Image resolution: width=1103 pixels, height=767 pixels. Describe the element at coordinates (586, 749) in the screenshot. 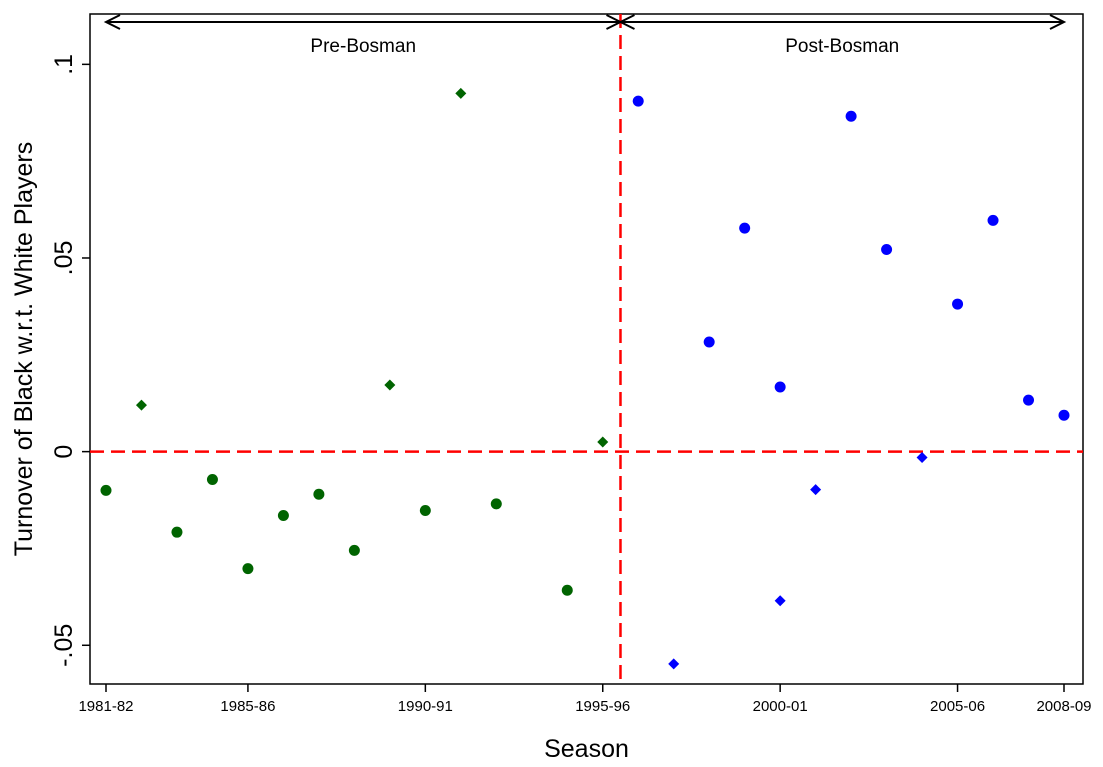

I see `x-axis-title: Season` at that location.